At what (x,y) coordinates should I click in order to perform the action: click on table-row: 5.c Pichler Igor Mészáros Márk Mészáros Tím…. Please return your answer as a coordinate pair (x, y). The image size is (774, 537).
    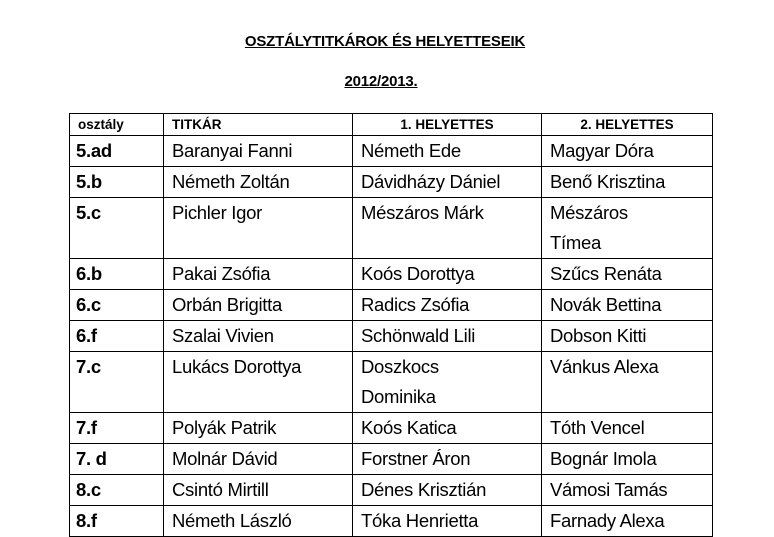
    Looking at the image, I should click on (391, 228).